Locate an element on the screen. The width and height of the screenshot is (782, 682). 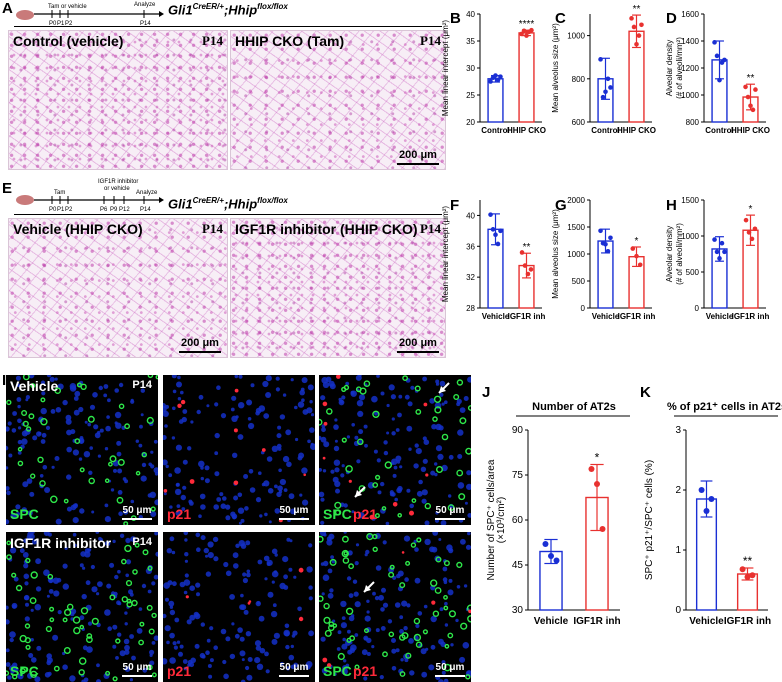
chart-title-j: Number of AT2s is located at coordinates (574, 407).